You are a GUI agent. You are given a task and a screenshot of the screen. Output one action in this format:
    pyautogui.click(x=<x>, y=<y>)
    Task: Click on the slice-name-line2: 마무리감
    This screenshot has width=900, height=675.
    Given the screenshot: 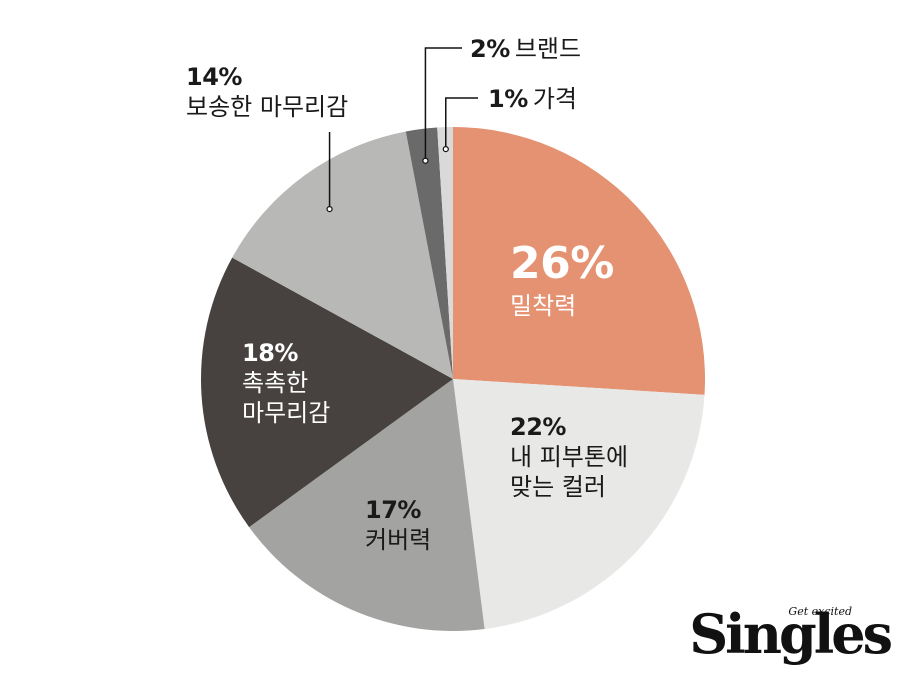 What is the action you would take?
    pyautogui.click(x=286, y=413)
    